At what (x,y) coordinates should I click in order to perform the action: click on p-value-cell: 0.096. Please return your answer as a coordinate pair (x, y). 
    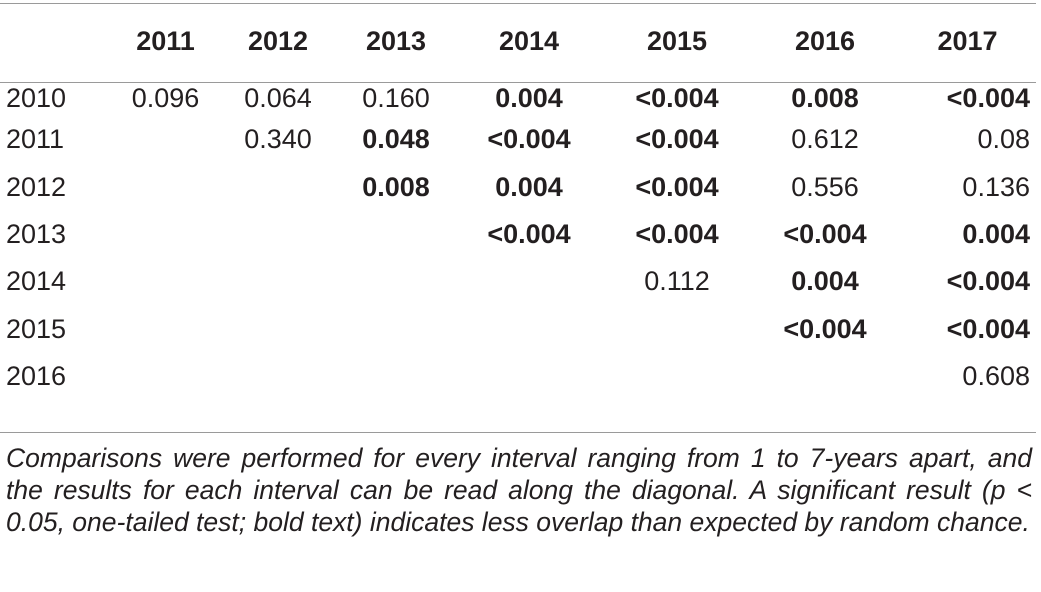
    Looking at the image, I should click on (165, 98).